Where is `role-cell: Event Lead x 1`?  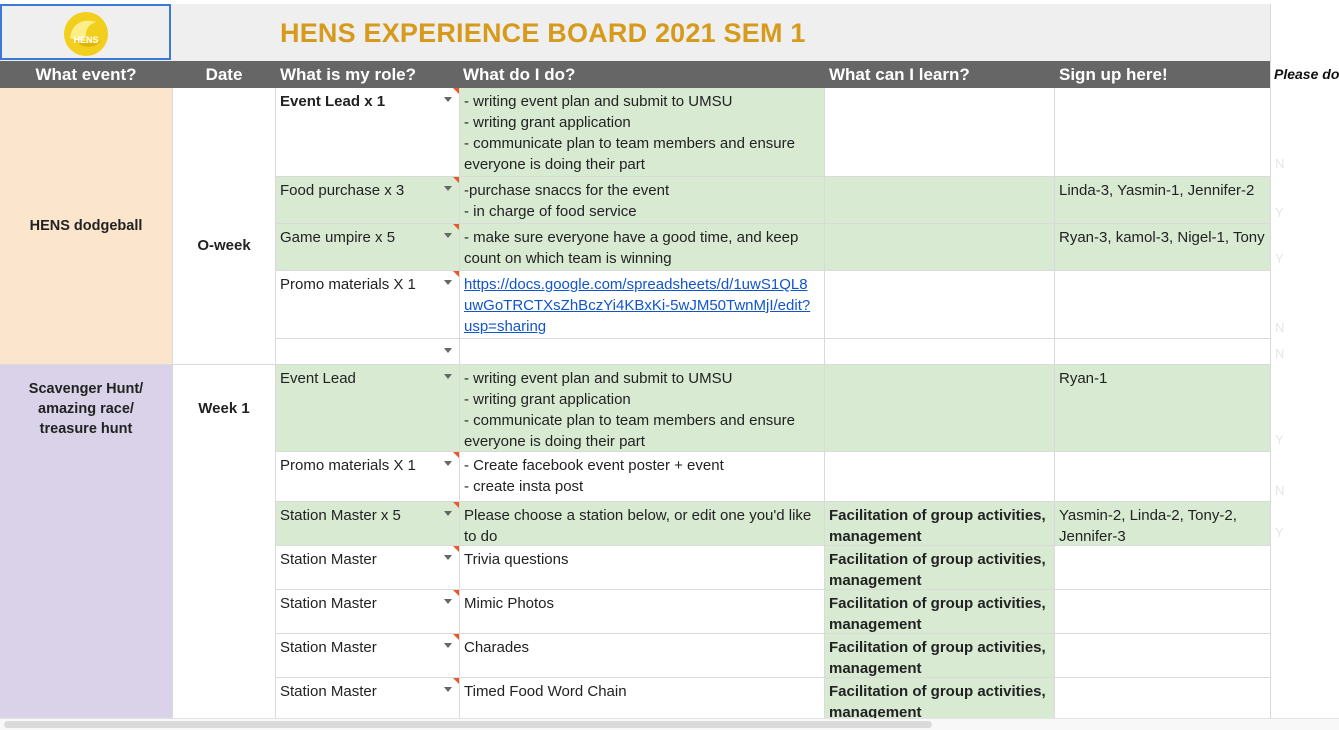 role-cell: Event Lead x 1 is located at coordinates (333, 101).